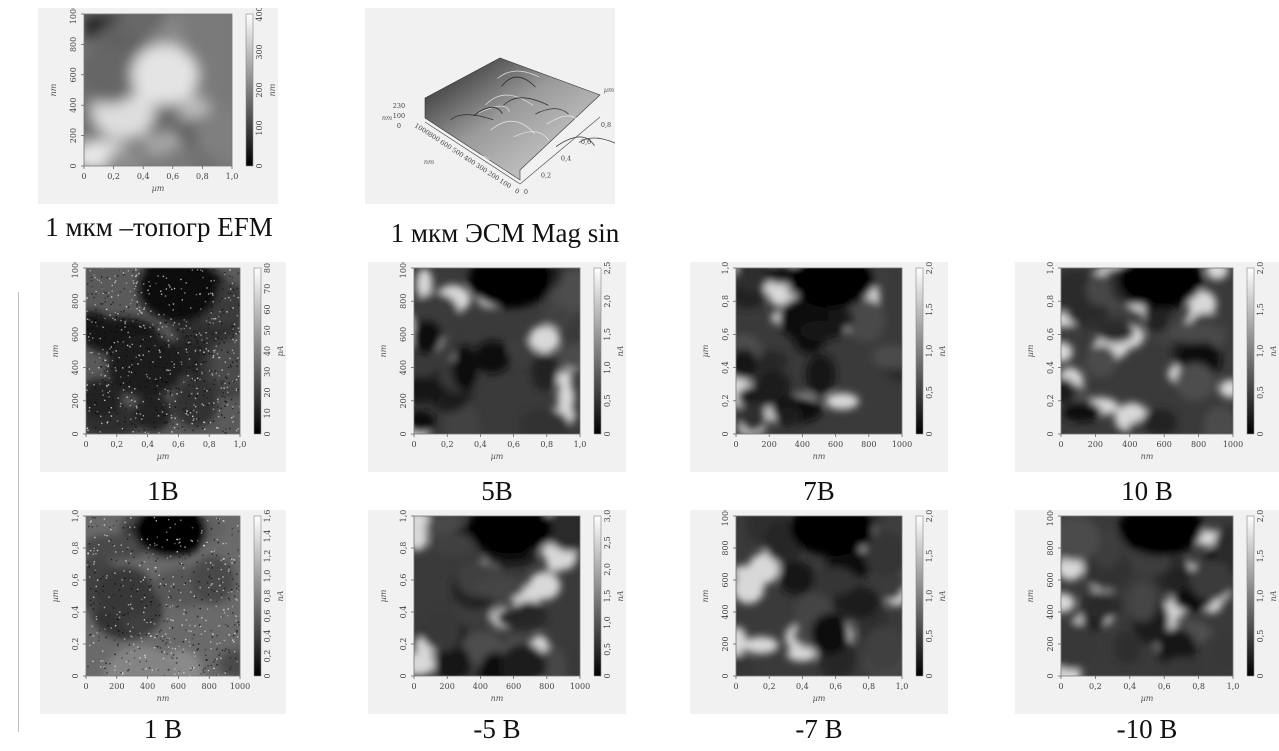 This screenshot has width=1279, height=751. What do you see at coordinates (267, 656) in the screenshot?
I see `scale-tick-label: 0,2` at bounding box center [267, 656].